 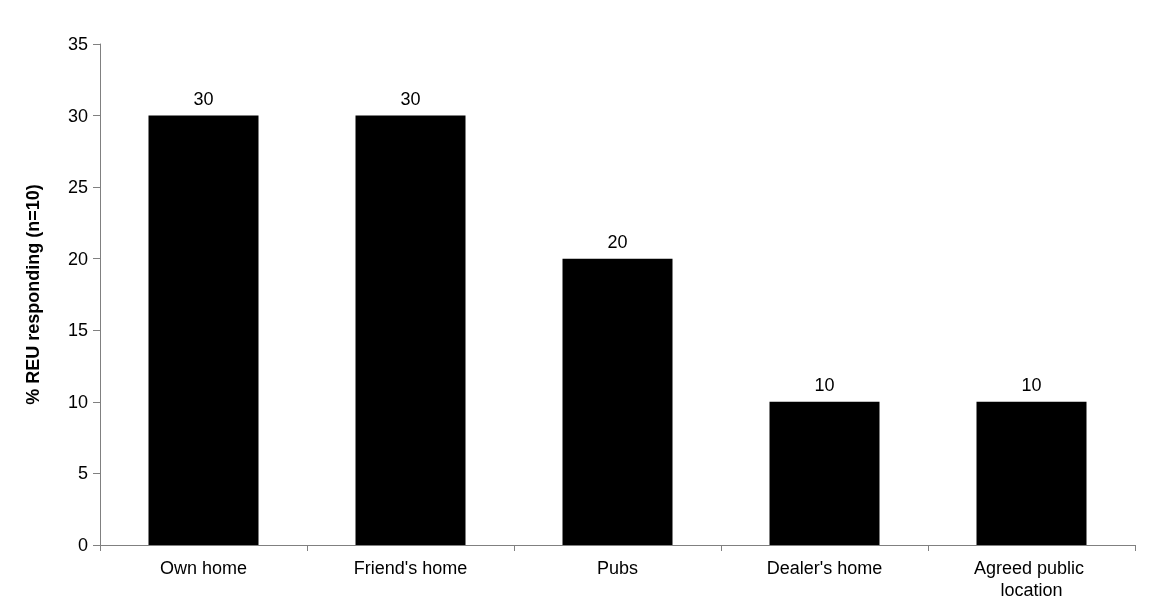 I want to click on x-tick-label: Dealer's home, so click(x=824, y=568).